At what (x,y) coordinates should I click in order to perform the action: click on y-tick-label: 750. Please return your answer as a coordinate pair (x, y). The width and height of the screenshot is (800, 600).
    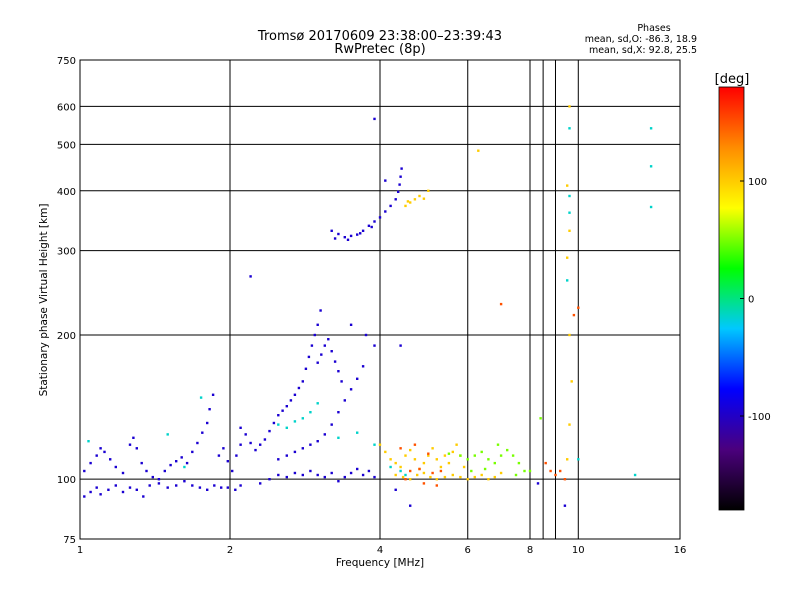
    Looking at the image, I should click on (66, 61).